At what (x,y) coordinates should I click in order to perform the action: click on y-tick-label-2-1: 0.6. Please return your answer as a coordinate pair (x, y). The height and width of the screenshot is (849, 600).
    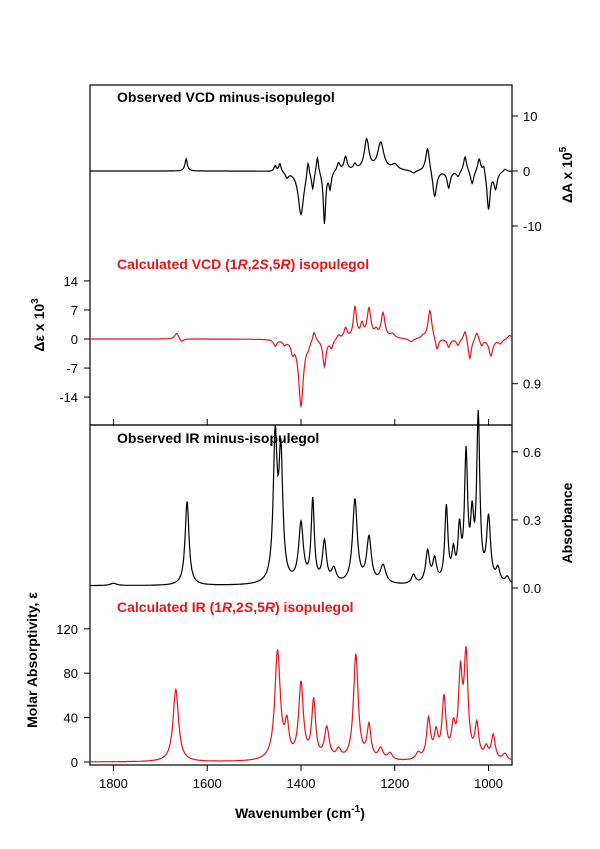
    Looking at the image, I should click on (532, 452).